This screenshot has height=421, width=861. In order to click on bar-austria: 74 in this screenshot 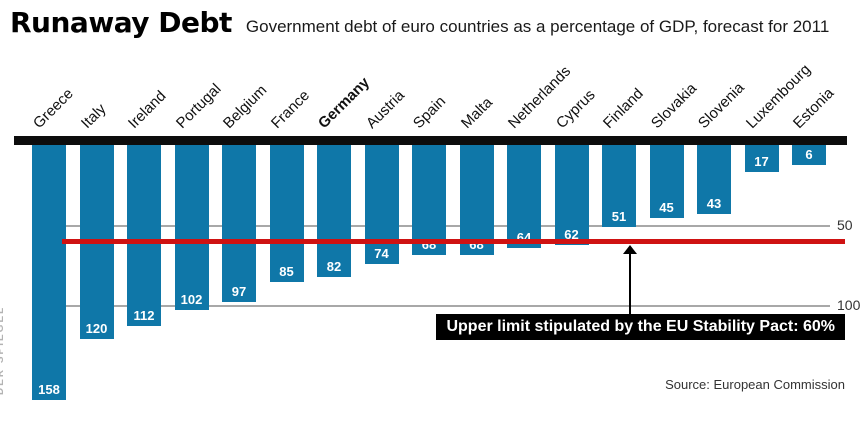, I will do `click(381, 205)`.